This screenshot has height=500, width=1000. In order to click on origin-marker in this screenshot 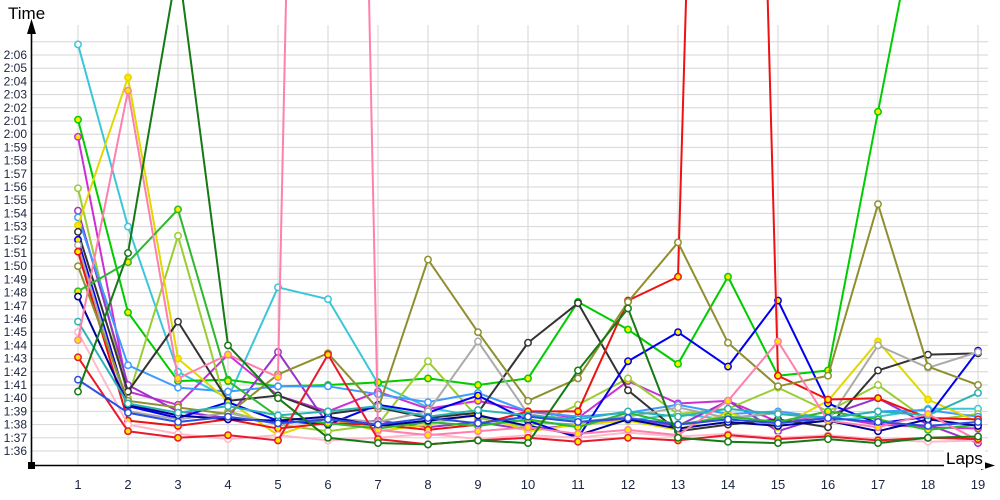, I will do `click(31, 465)`.